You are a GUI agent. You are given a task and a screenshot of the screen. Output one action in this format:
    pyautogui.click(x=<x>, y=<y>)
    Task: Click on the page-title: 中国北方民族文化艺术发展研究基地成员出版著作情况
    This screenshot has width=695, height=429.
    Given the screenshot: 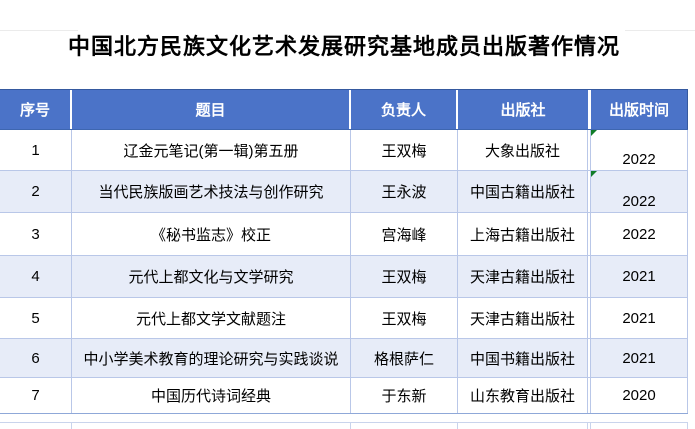 What is the action you would take?
    pyautogui.click(x=343, y=46)
    